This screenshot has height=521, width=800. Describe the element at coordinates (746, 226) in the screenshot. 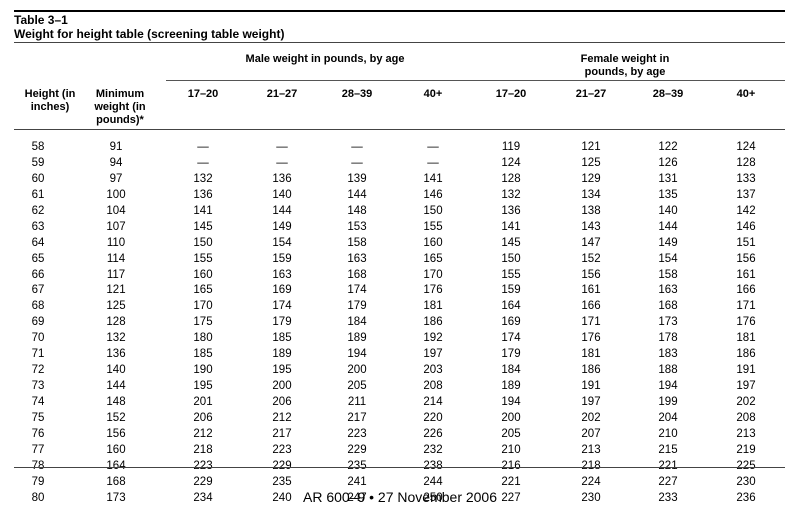

I see `table-cell: 146` at that location.